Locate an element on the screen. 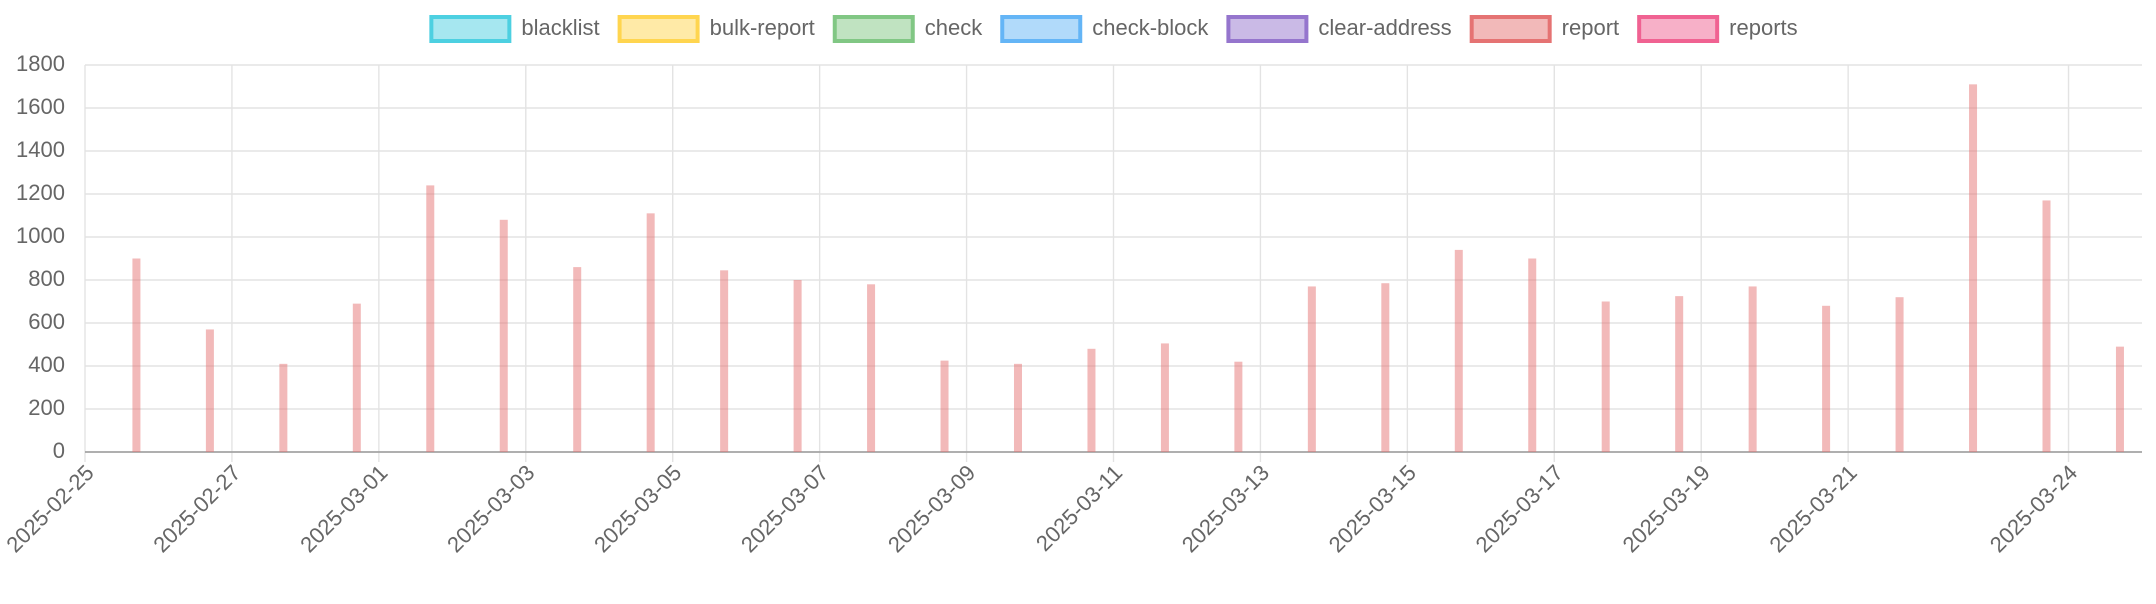 The width and height of the screenshot is (2156, 604). legend-label: reports is located at coordinates (1763, 27).